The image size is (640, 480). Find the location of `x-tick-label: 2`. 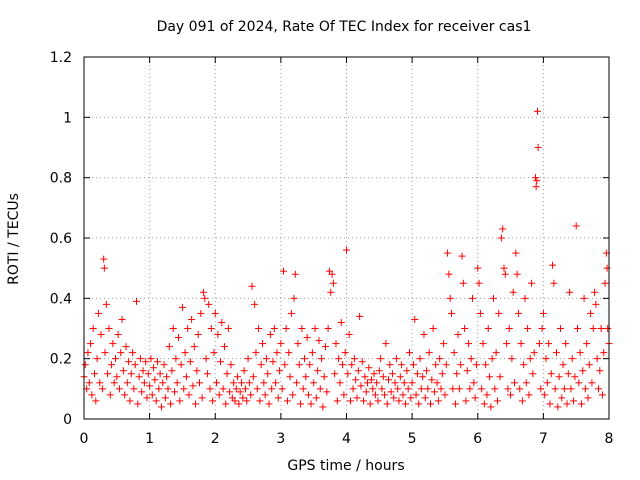

x-tick-label: 2 is located at coordinates (215, 439).